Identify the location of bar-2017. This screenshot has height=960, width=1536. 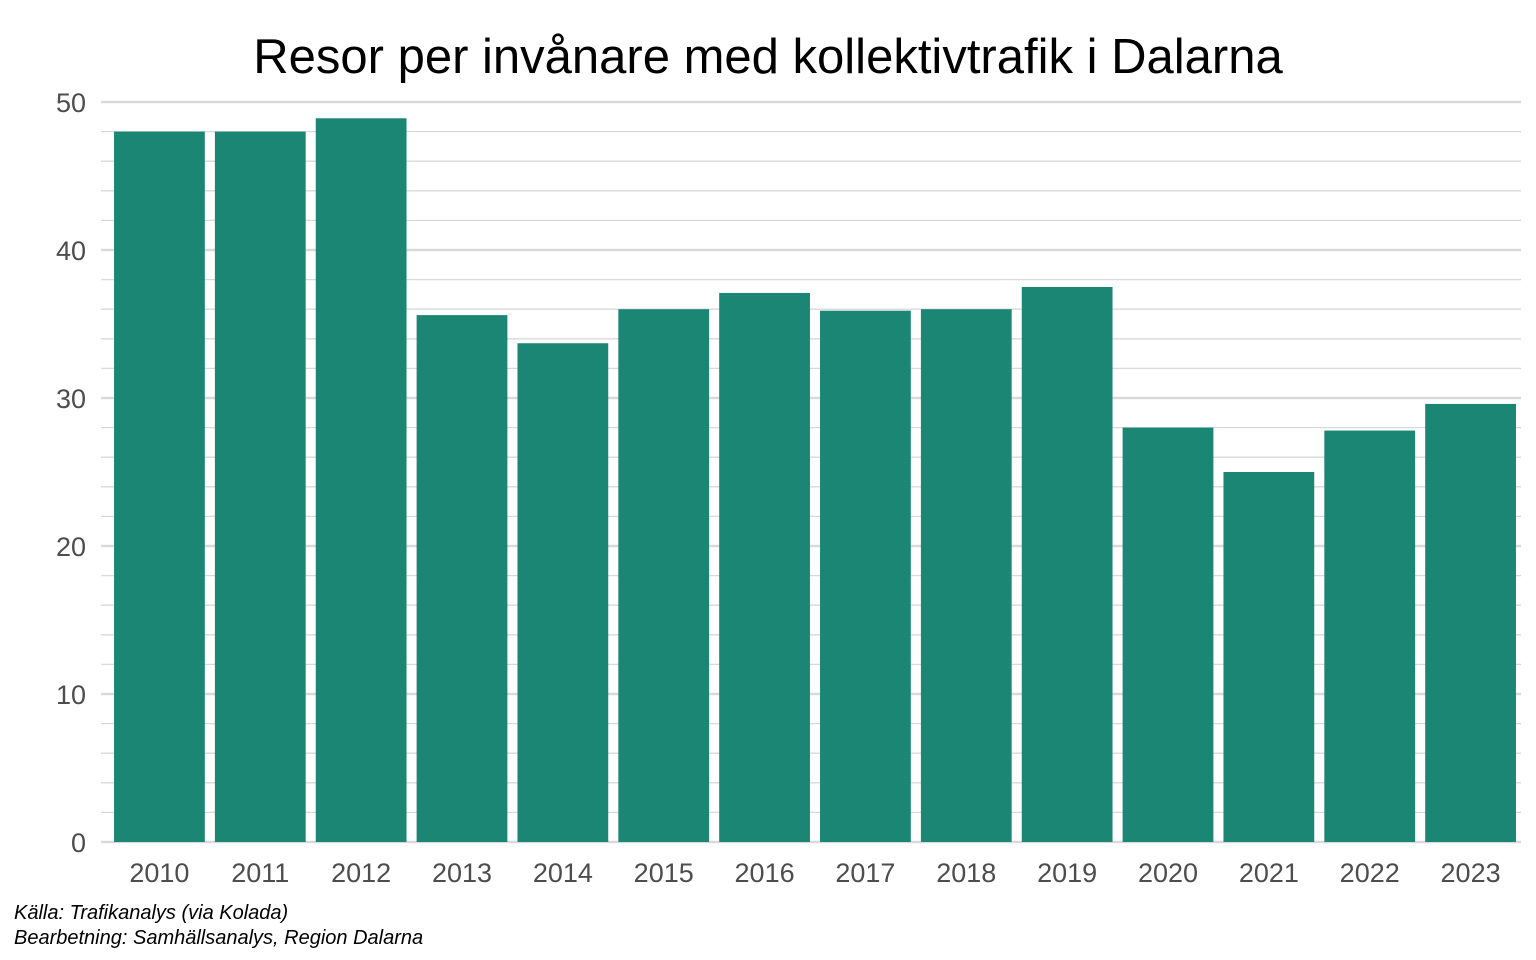
(865, 576).